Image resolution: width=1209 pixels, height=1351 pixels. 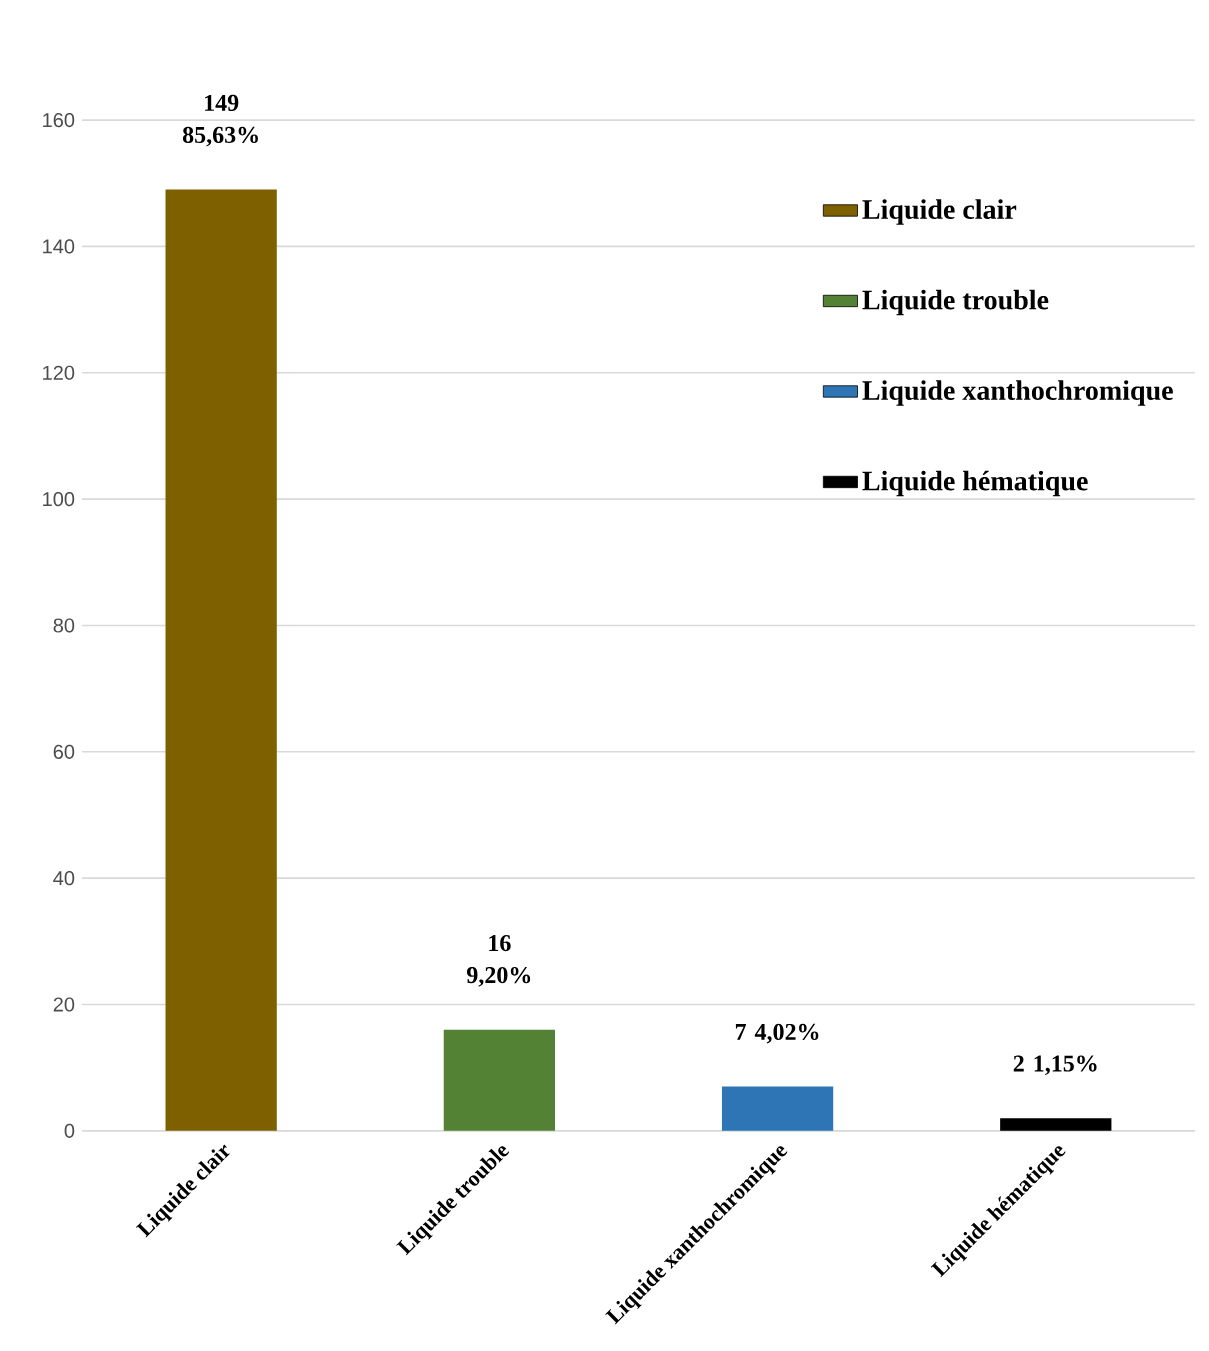 What do you see at coordinates (975, 483) in the screenshot?
I see `legend-label: Liquide hématique` at bounding box center [975, 483].